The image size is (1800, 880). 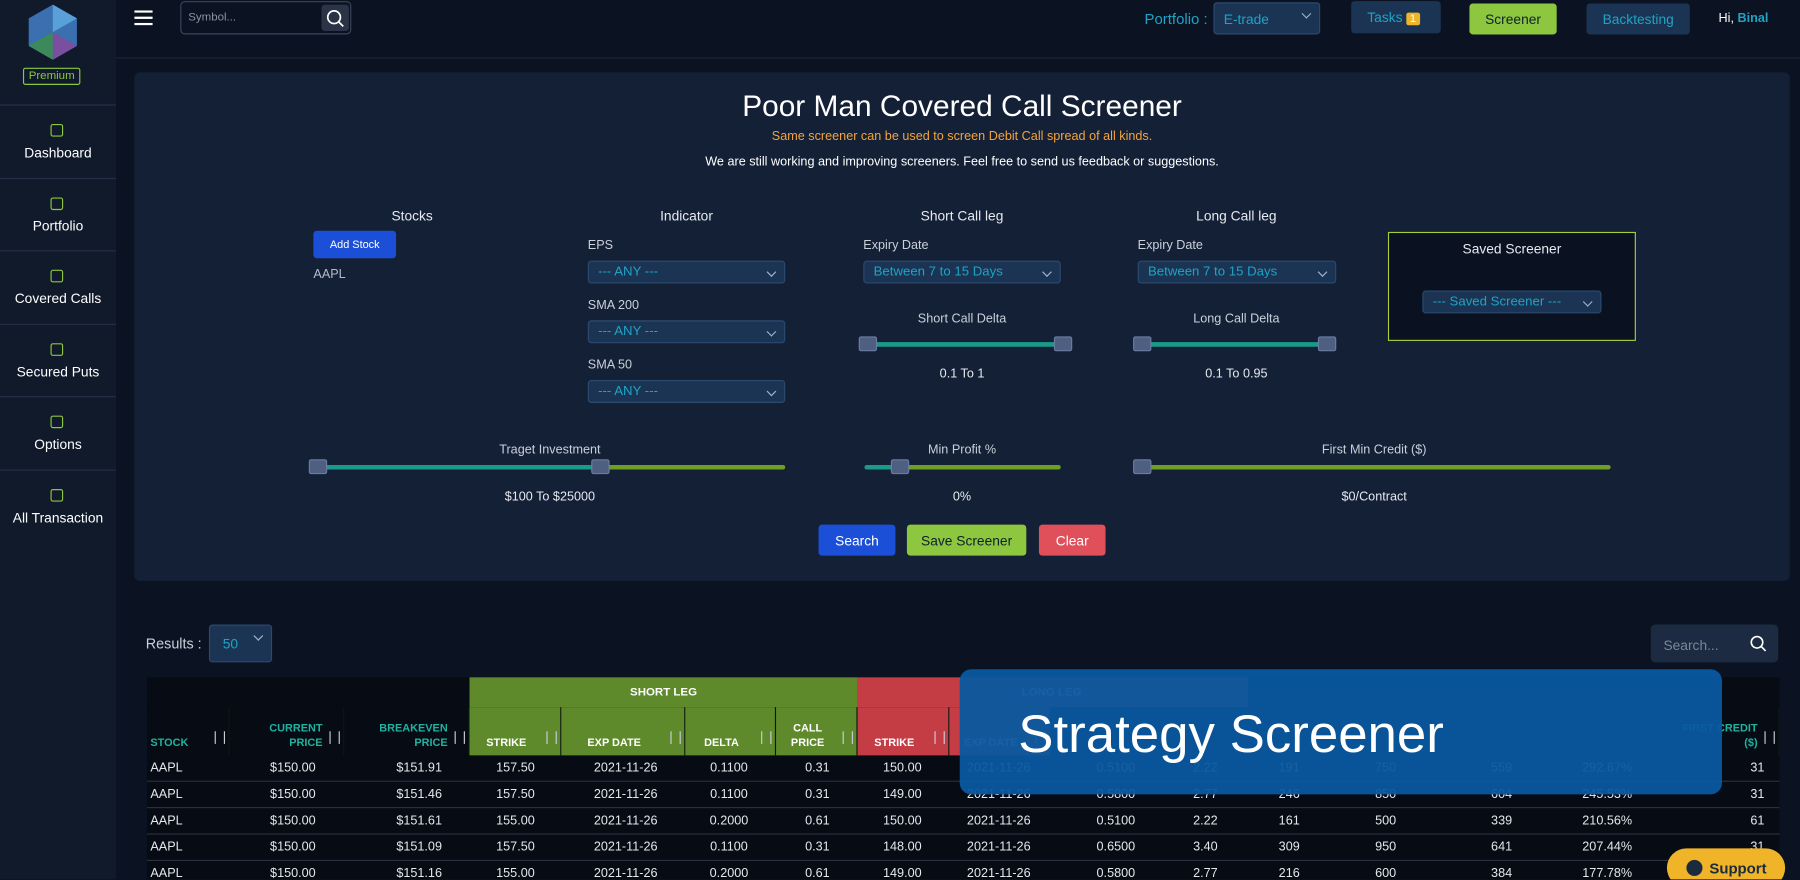 I want to click on saved-screener-box, so click(x=1511, y=286).